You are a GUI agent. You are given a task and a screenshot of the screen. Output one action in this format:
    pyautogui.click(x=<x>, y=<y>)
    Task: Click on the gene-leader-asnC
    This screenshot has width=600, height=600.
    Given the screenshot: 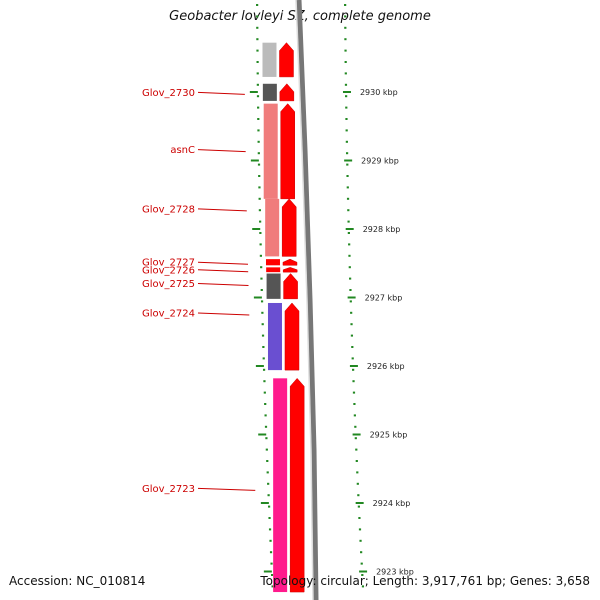 What is the action you would take?
    pyautogui.click(x=221, y=151)
    